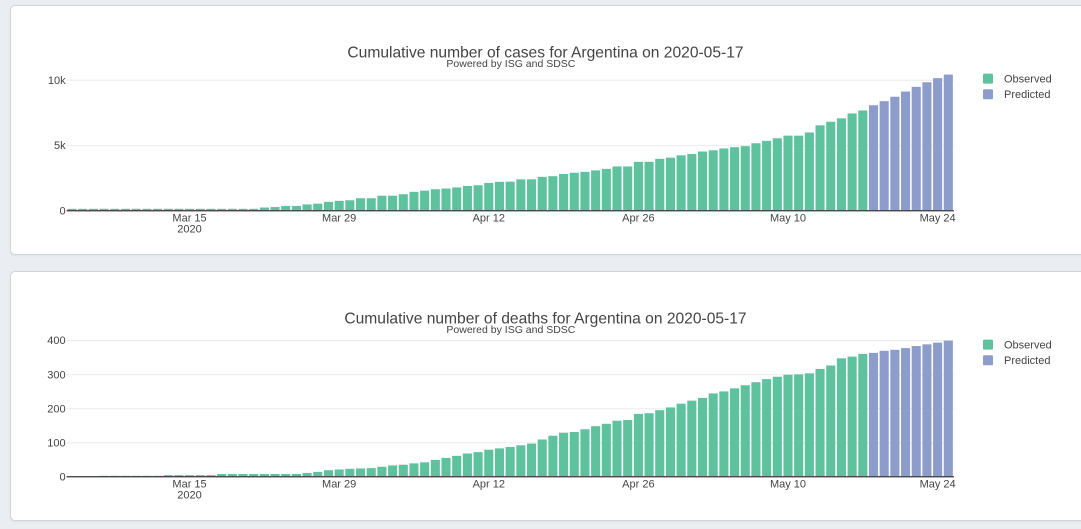 This screenshot has width=1081, height=529. I want to click on svg-text: 10k, so click(57, 81).